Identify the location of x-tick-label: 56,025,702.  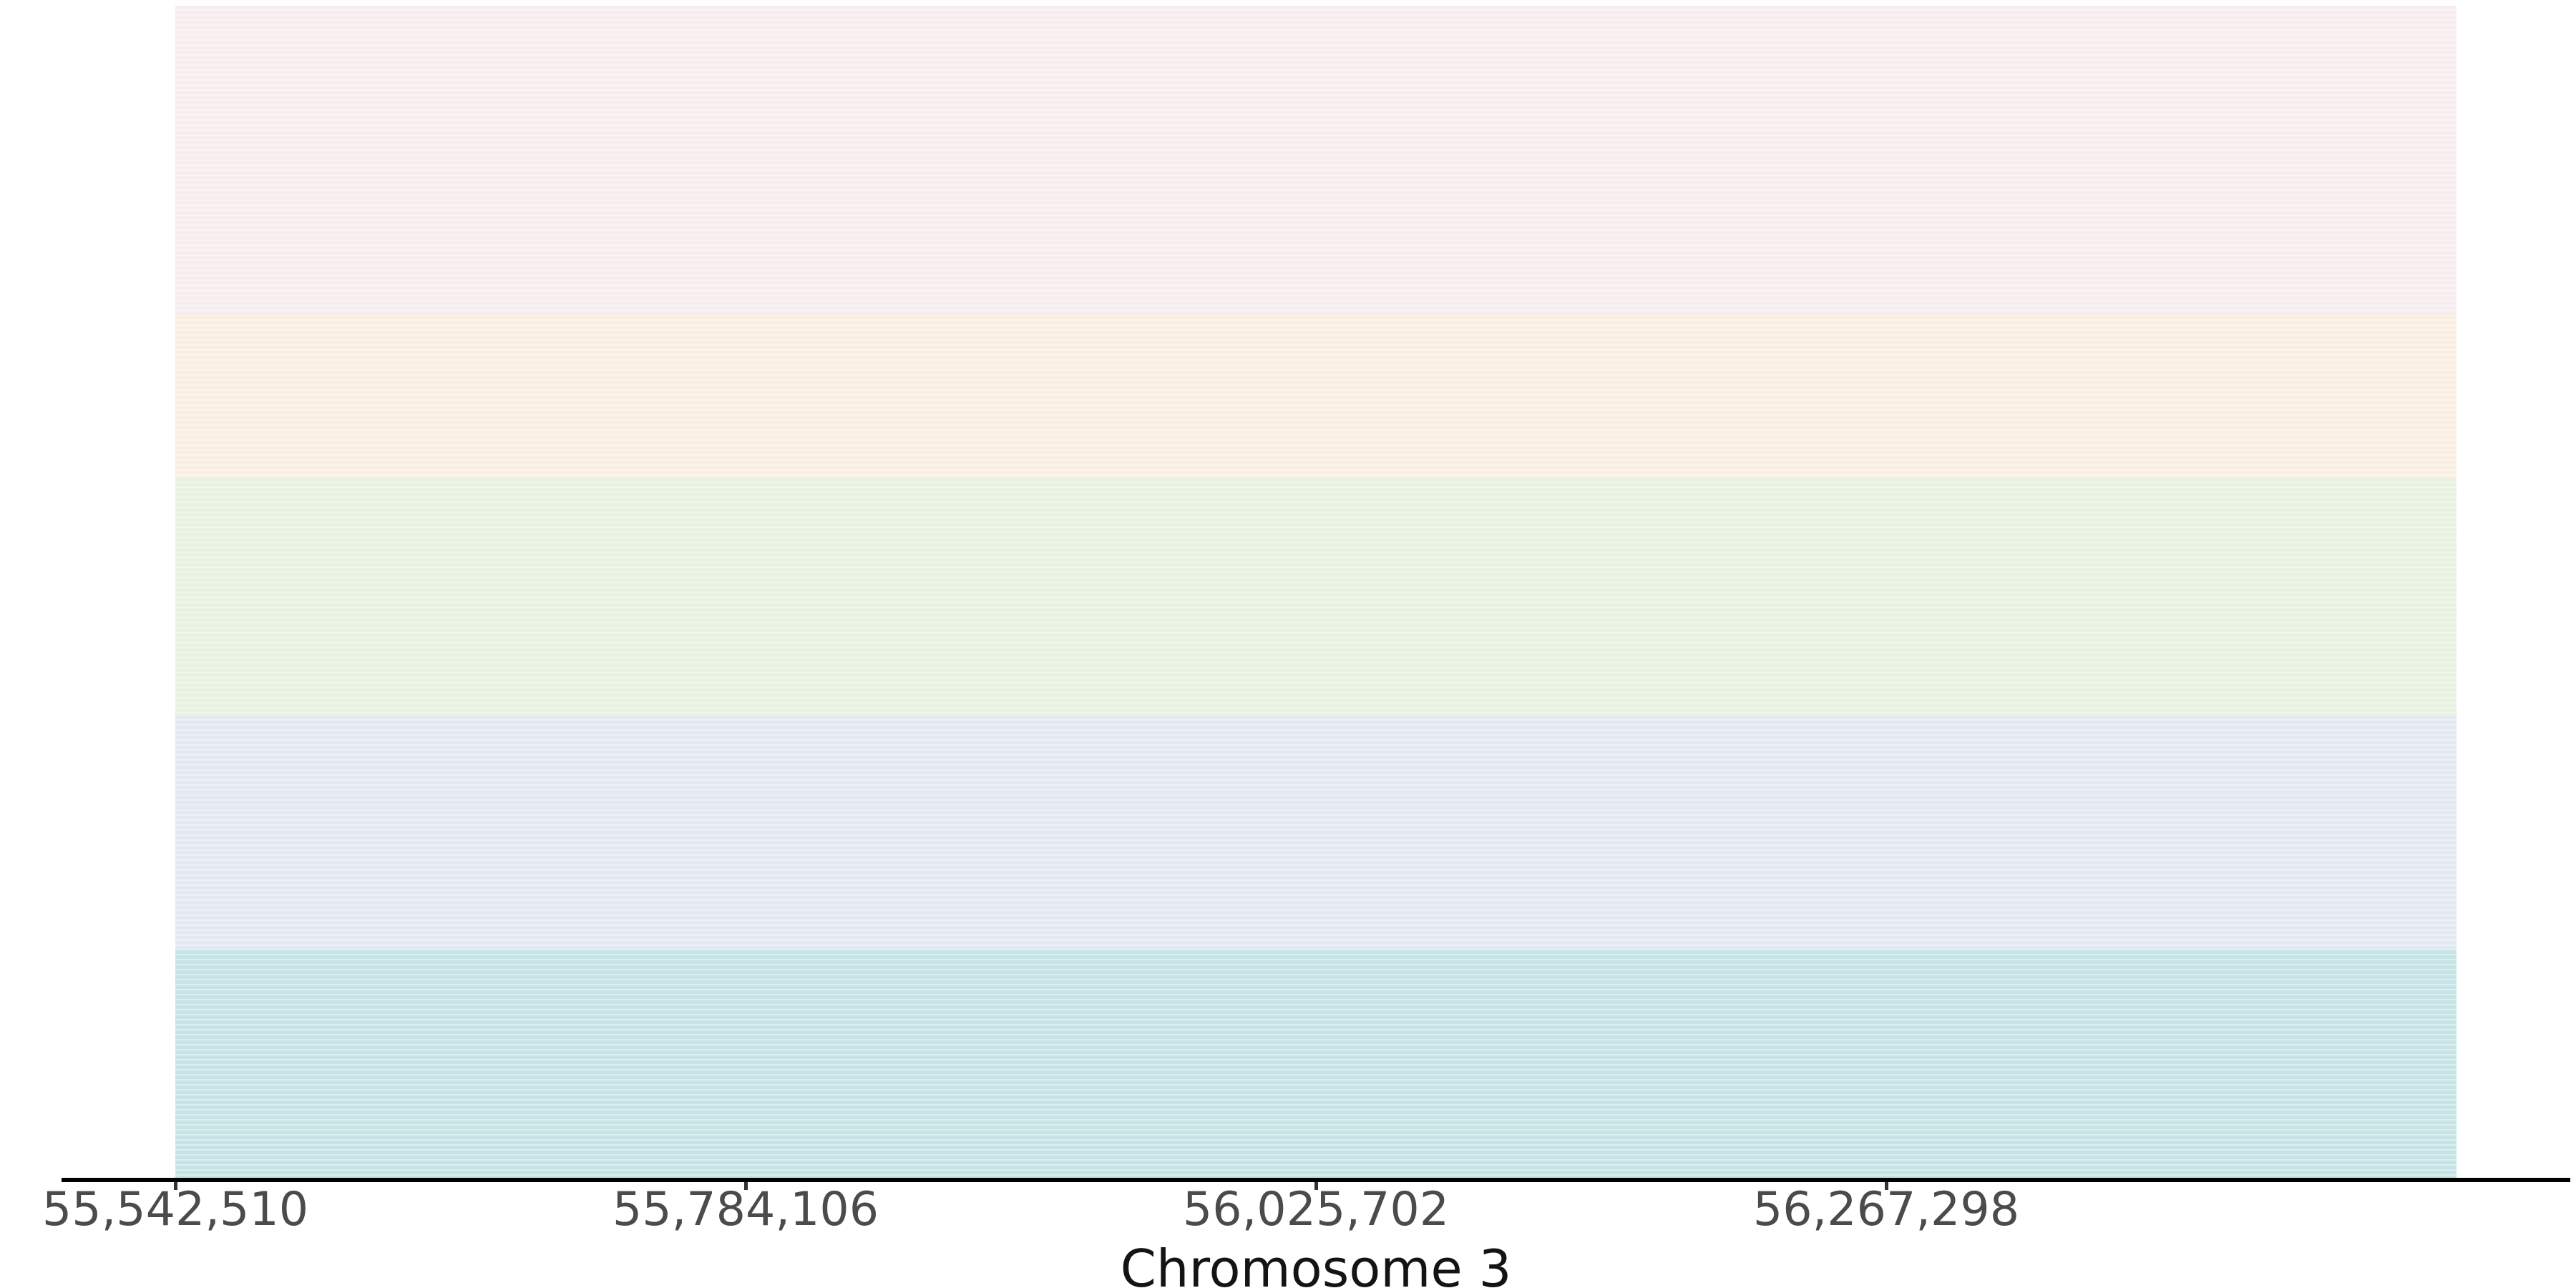
(1316, 1209).